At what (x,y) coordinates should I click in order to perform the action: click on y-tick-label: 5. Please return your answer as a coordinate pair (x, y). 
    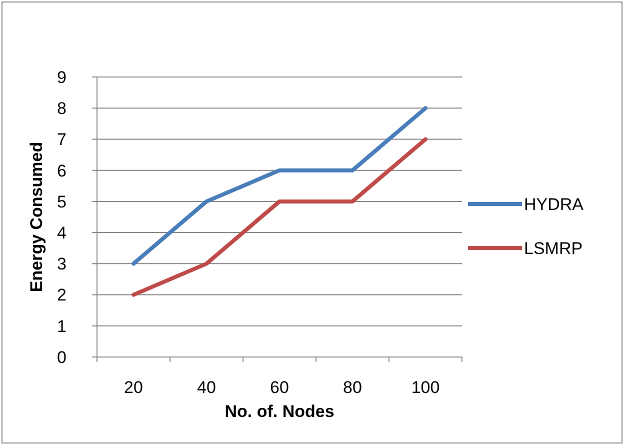
    Looking at the image, I should click on (61, 202).